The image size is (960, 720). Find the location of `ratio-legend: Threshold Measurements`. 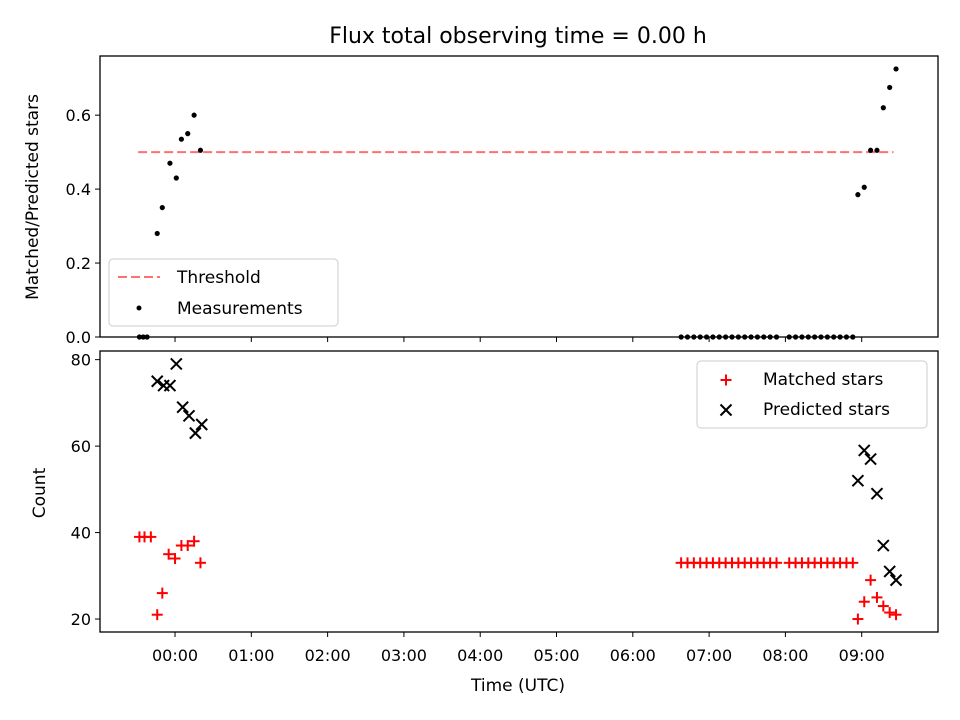

ratio-legend: Threshold Measurements is located at coordinates (223, 292).